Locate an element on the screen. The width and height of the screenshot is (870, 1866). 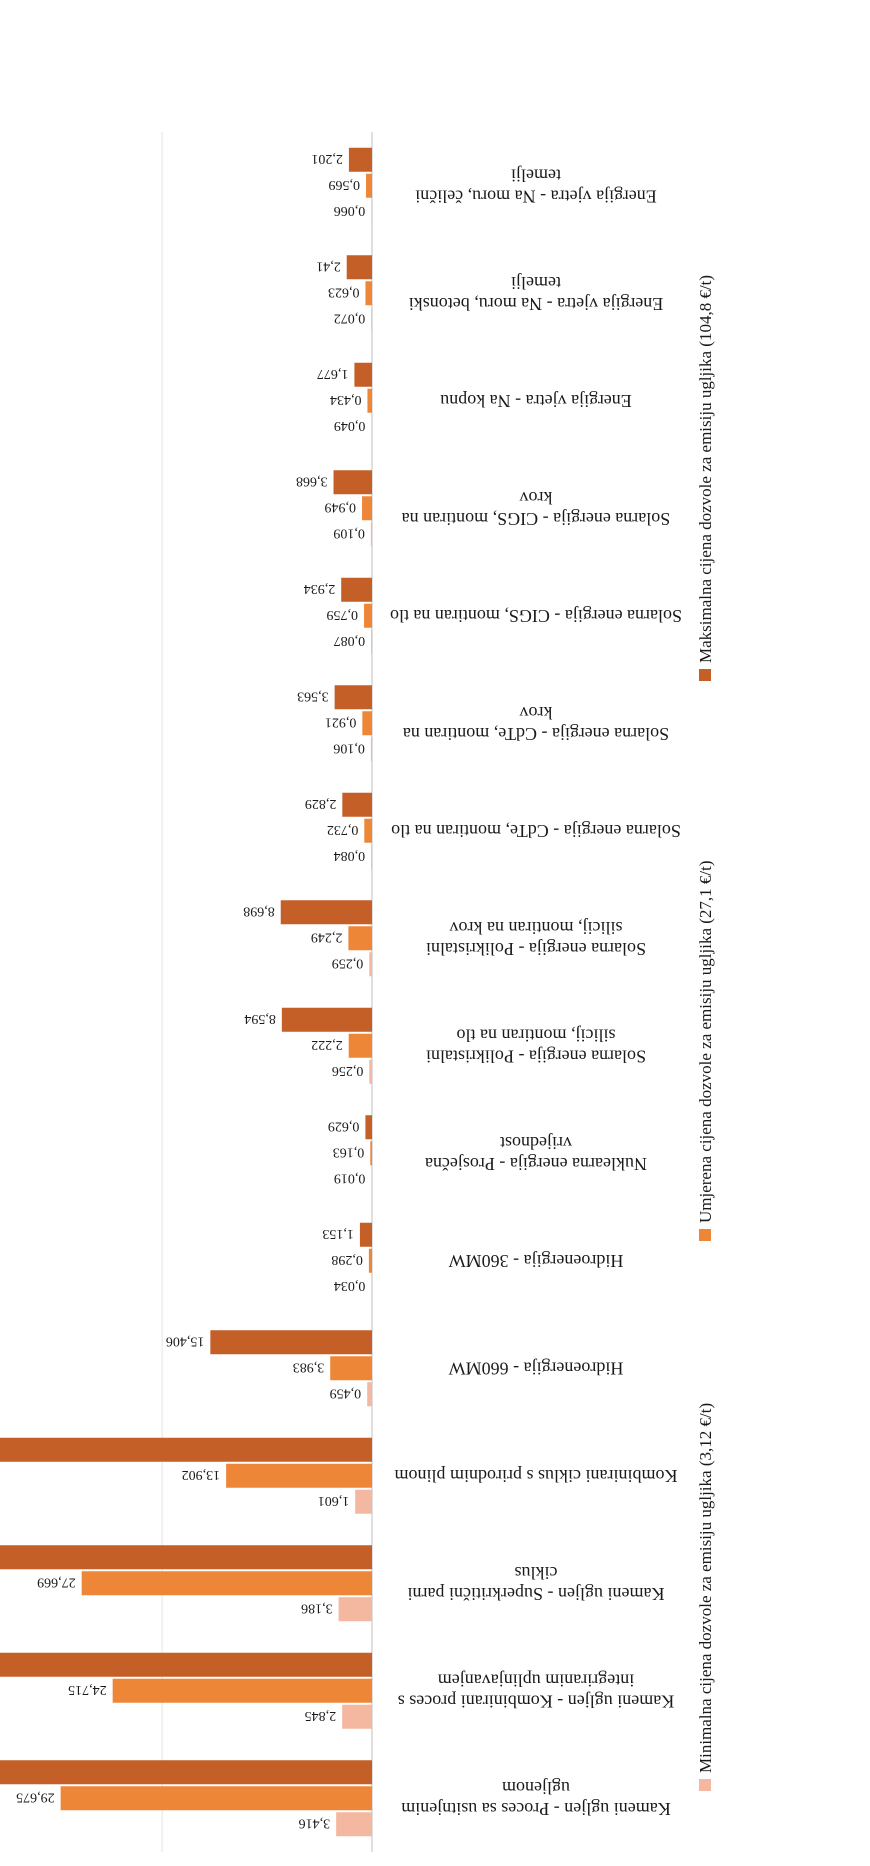
data-label-1-3: 3,186 is located at coordinates (317, 1607).